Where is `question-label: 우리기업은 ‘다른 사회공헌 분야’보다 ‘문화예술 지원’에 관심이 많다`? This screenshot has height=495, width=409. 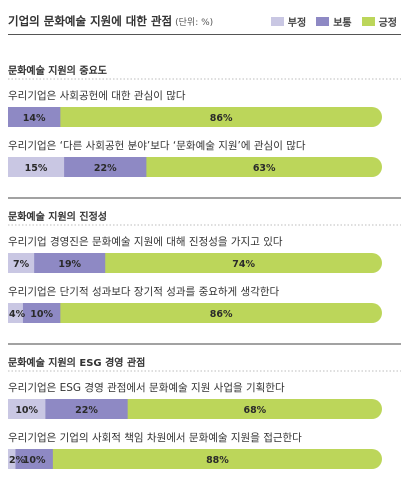 question-label: 우리기업은 ‘다른 사회공헌 분야’보다 ‘문화예술 지원’에 관심이 많다 is located at coordinates (157, 145).